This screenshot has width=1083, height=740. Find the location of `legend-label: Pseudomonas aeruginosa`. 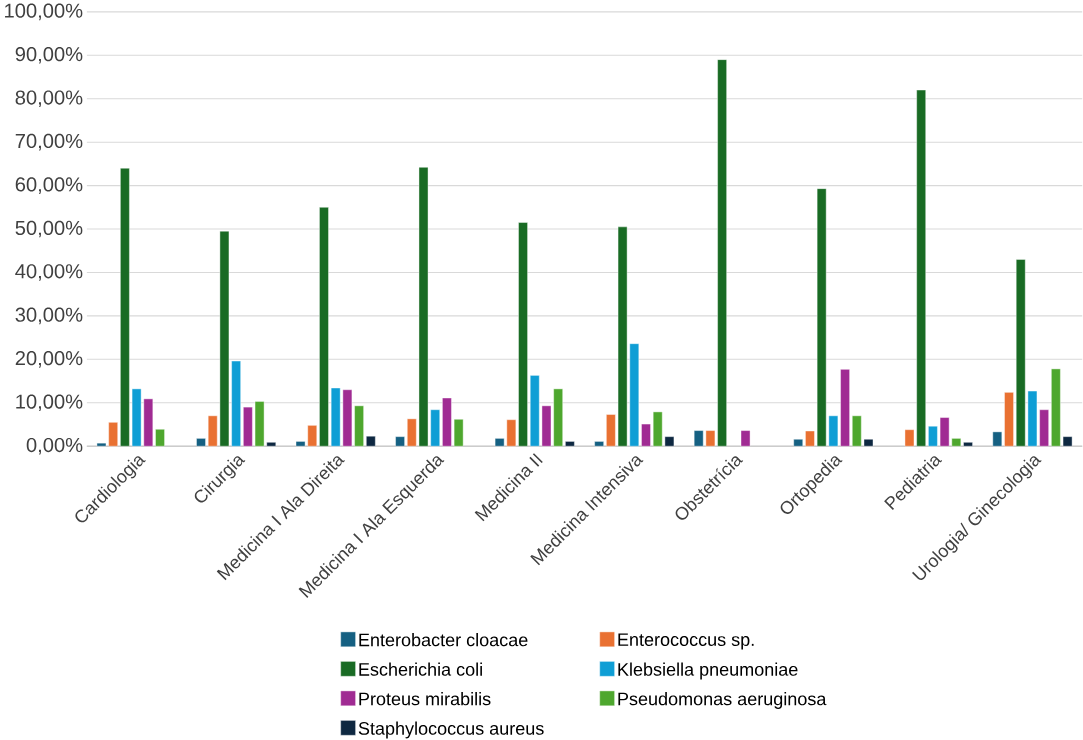

legend-label: Pseudomonas aeruginosa is located at coordinates (722, 700).